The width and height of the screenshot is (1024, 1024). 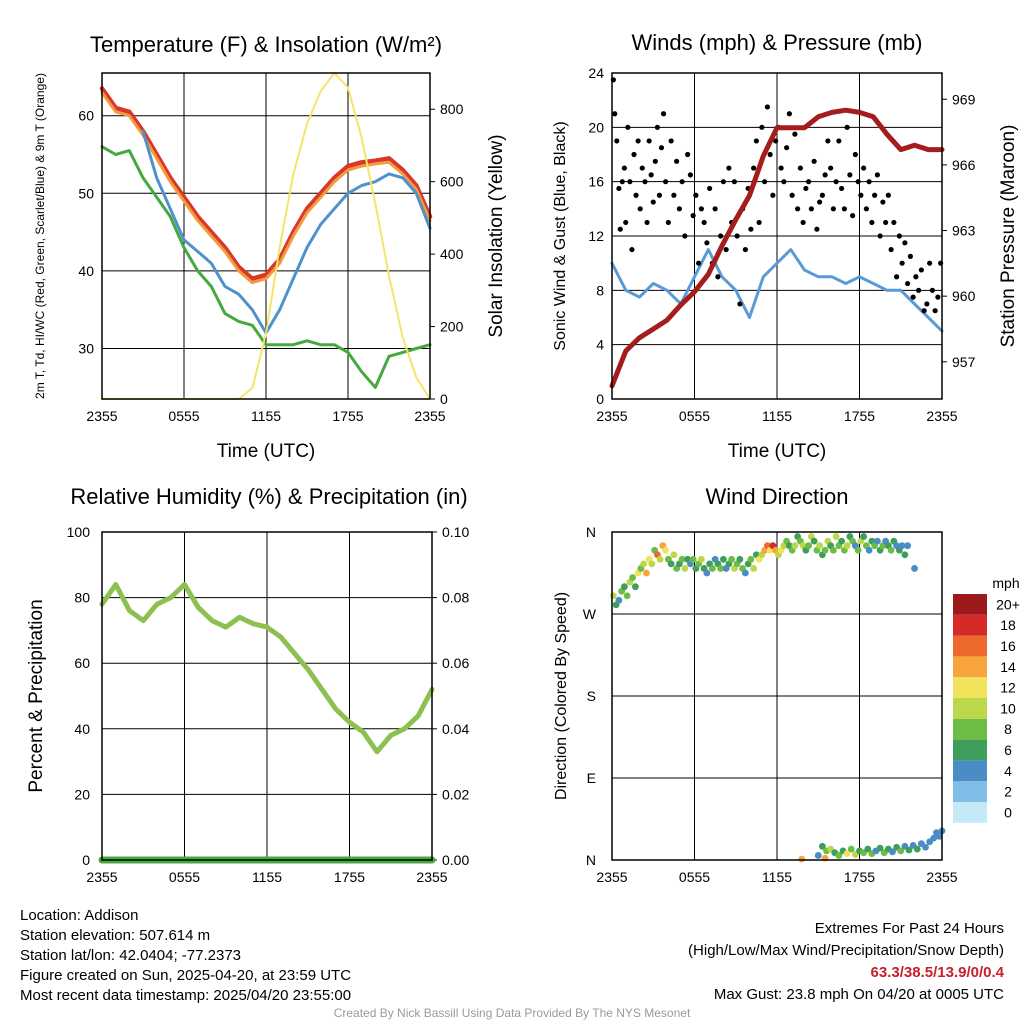 I want to click on wind-ytick-left: 12, so click(x=596, y=236).